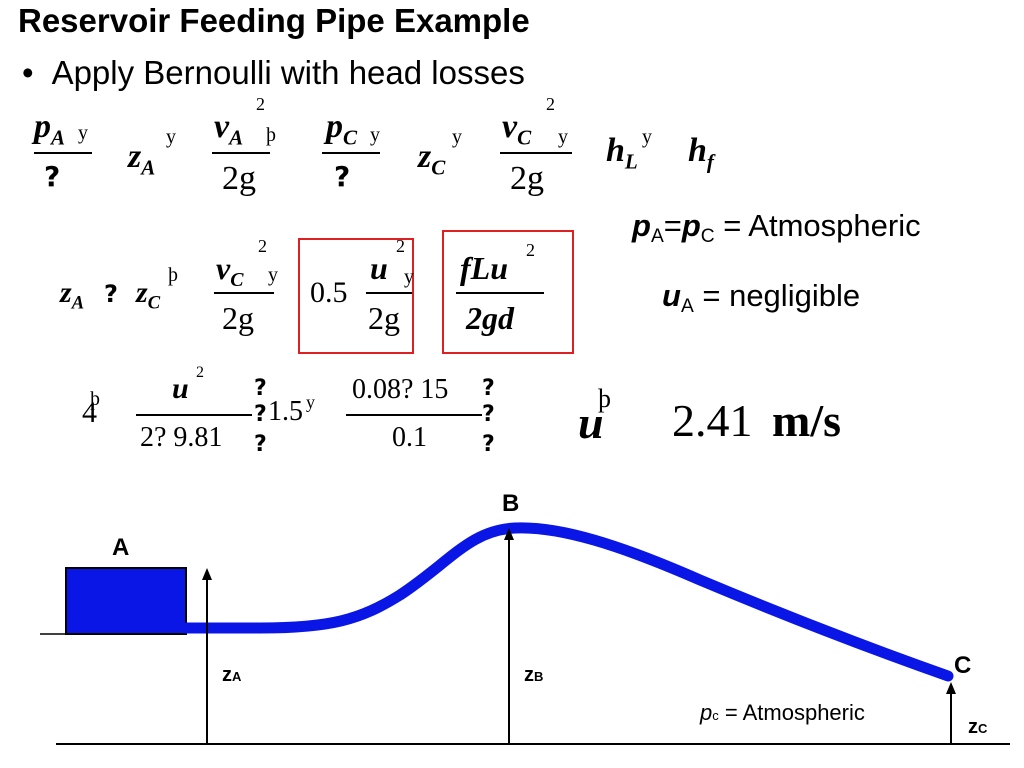 This screenshot has height=768, width=1024. I want to click on label-B: B, so click(511, 503).